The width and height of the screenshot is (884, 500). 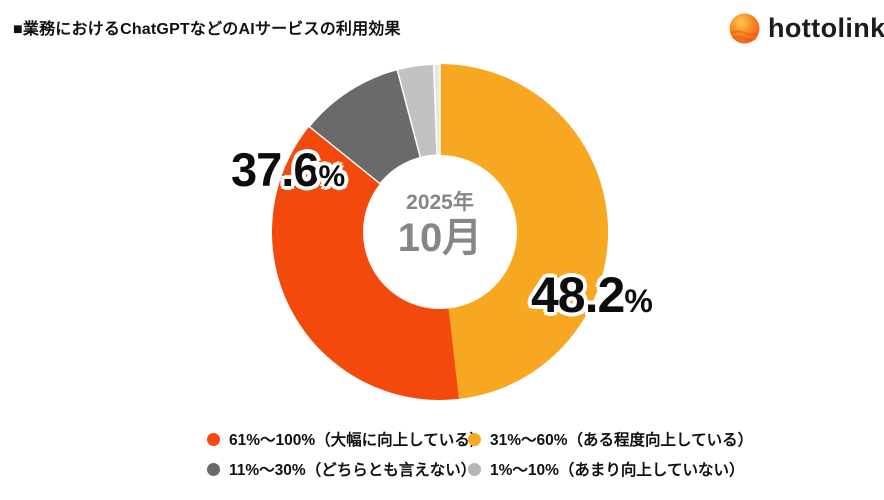 I want to click on legend-item-61-100: 61%〜100%（大幅に向上している）, so click(x=346, y=439).